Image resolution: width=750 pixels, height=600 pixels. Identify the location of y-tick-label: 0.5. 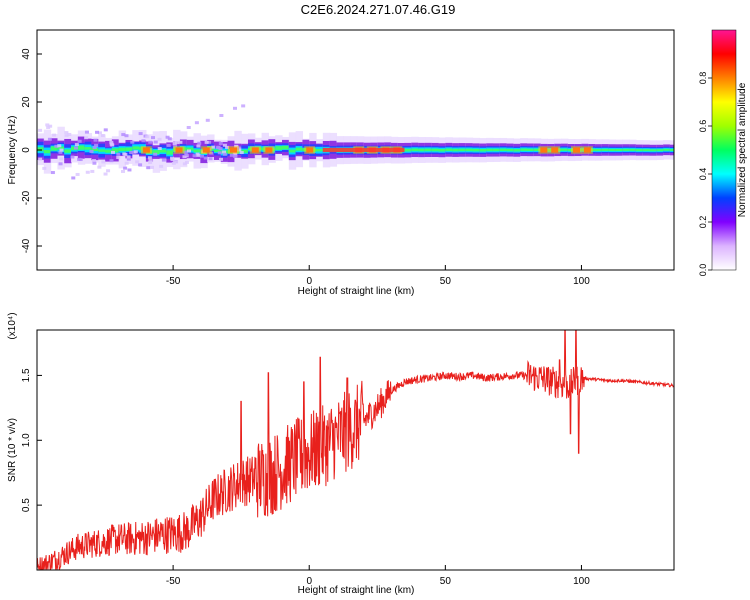
(26, 505).